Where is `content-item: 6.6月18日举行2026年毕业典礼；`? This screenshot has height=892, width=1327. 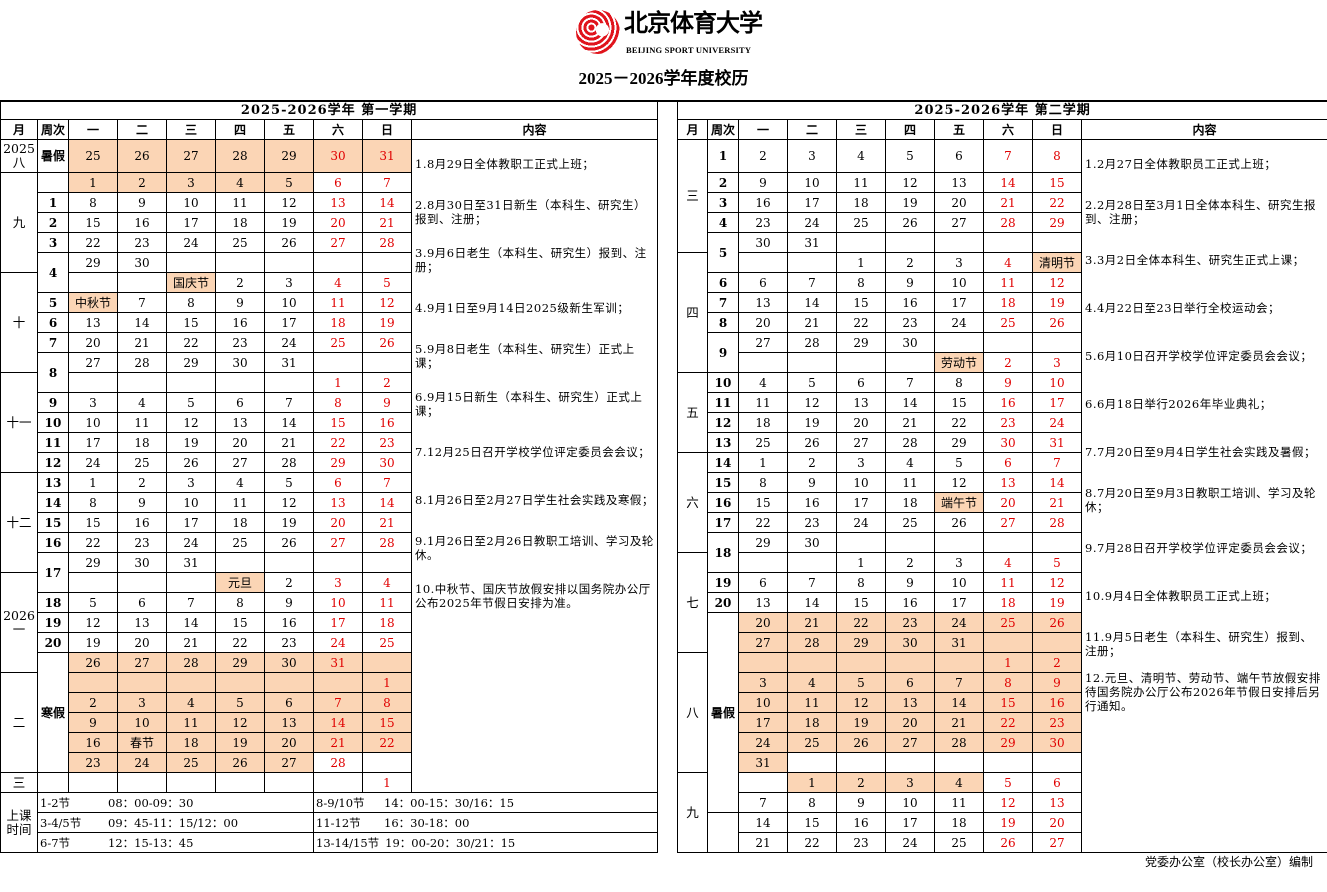
content-item: 6.6月18日举行2026年毕业典礼； is located at coordinates (1205, 404).